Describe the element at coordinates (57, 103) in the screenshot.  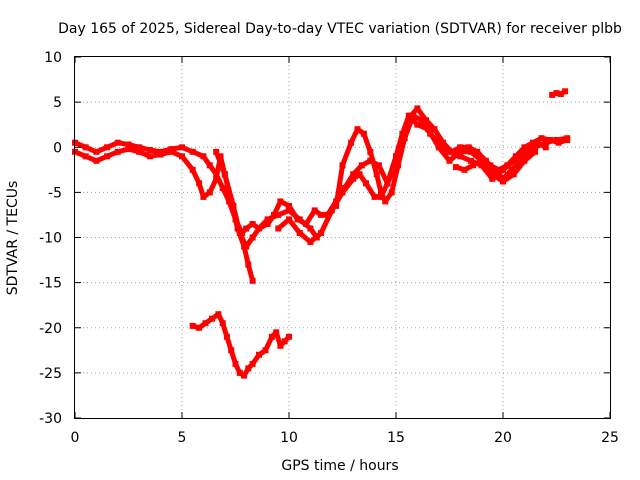
I see `y-tick-label: 5` at that location.